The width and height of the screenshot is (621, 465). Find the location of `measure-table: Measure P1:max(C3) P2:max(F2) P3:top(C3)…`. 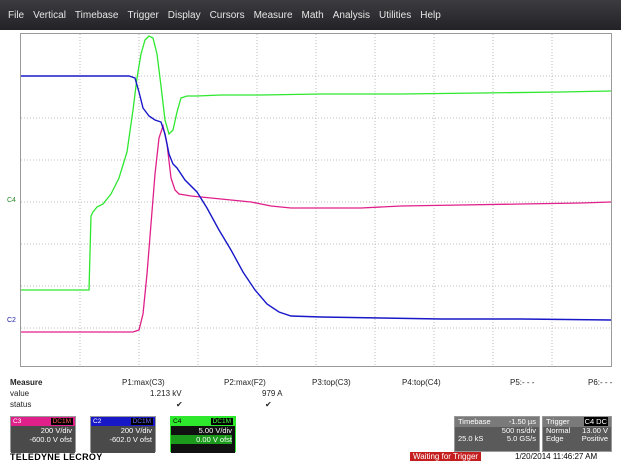

measure-table: Measure P1:max(C3) P2:max(F2) P3:top(C3)… is located at coordinates (311, 396).